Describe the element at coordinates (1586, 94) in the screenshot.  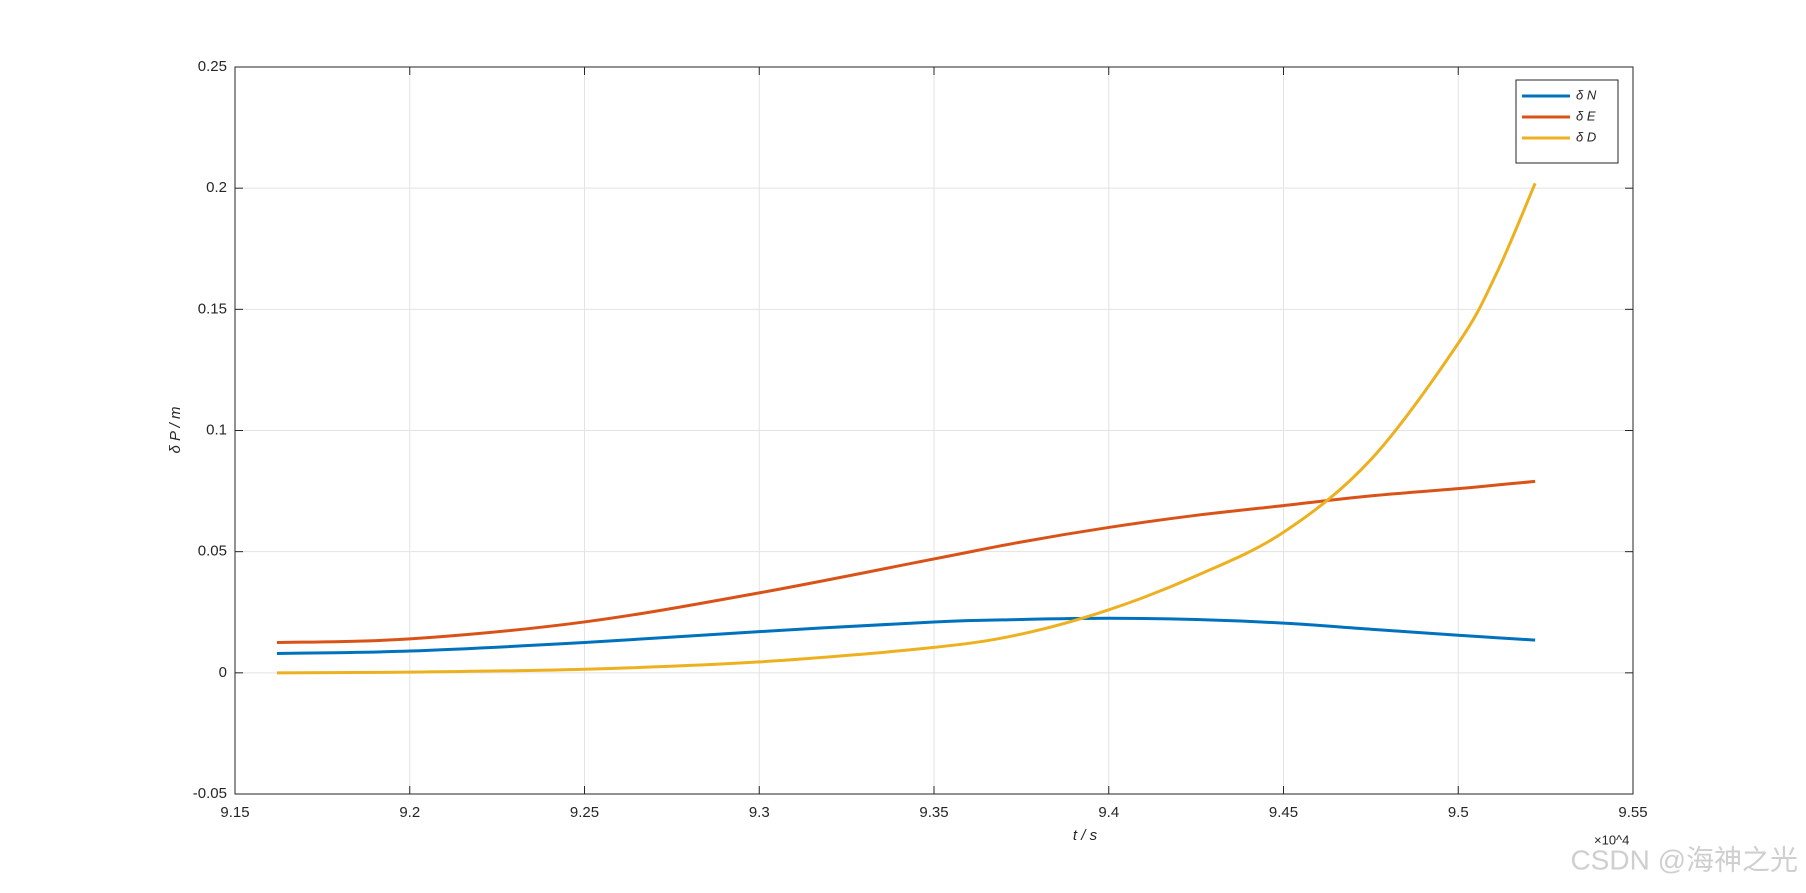
I see `legend-label: δ N` at that location.